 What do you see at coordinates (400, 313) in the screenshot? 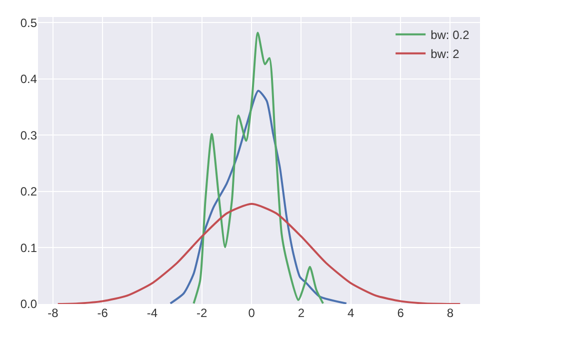
I see `x-tick-label: 6` at bounding box center [400, 313].